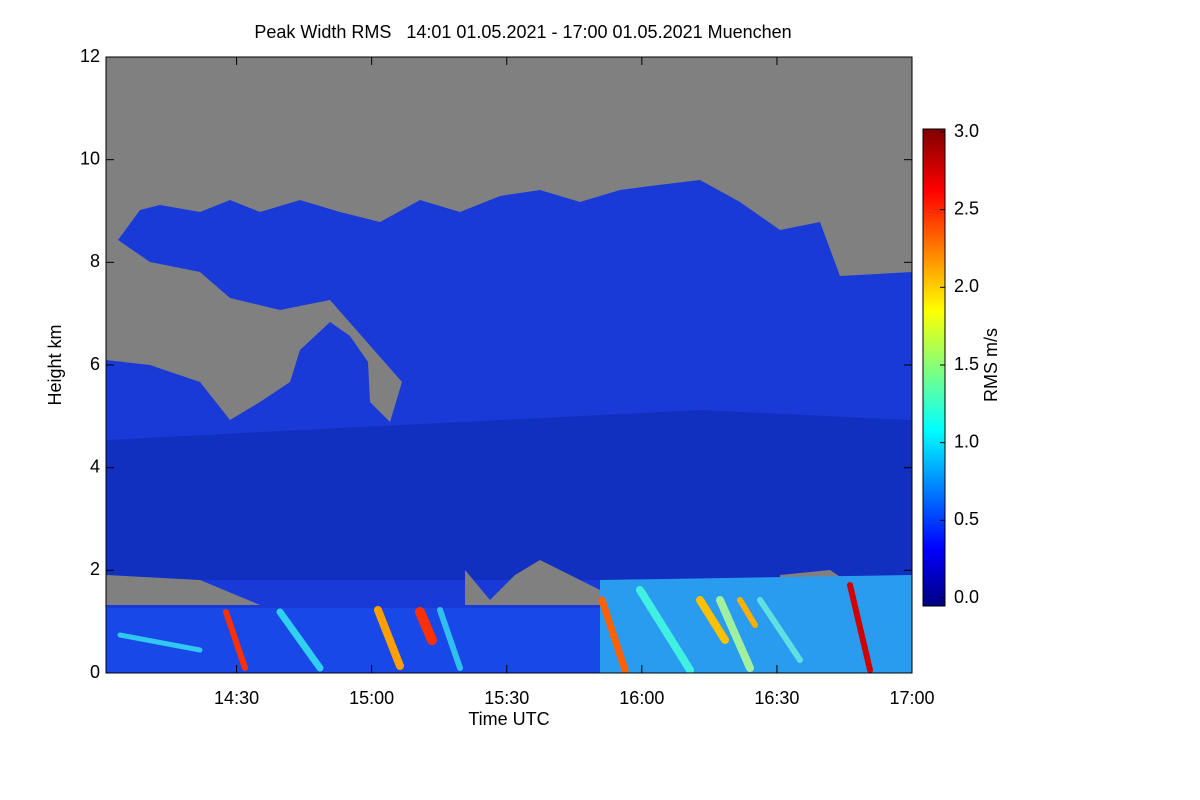  What do you see at coordinates (934, 367) in the screenshot?
I see `colorbar` at bounding box center [934, 367].